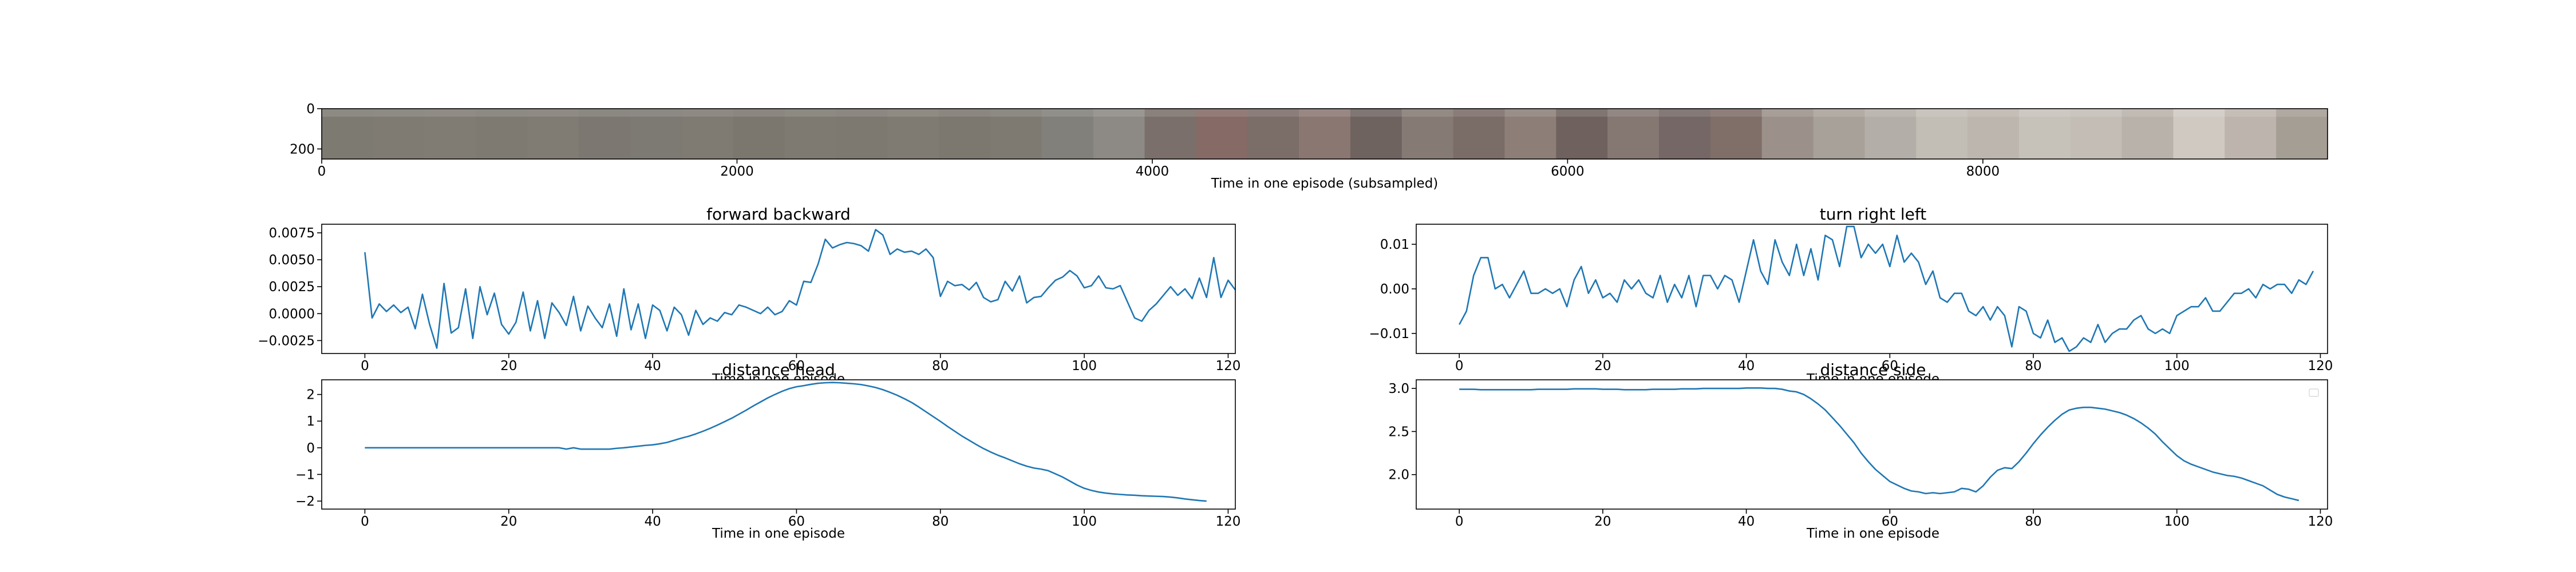  I want to click on turn-right-left-y-tick-label: −0.01, so click(1389, 334).